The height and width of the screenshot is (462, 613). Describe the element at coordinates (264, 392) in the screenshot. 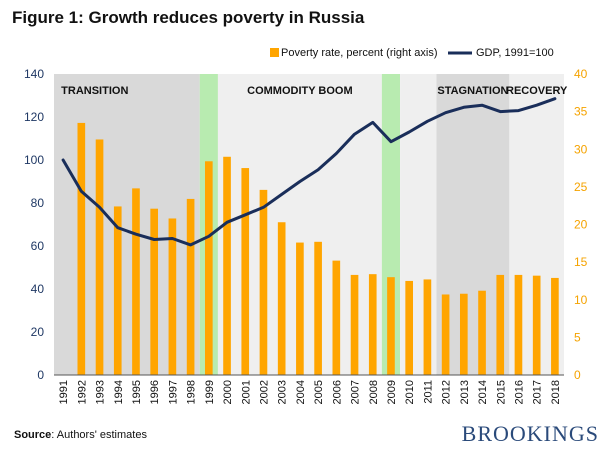

I see `x-tick-label: 2002` at that location.